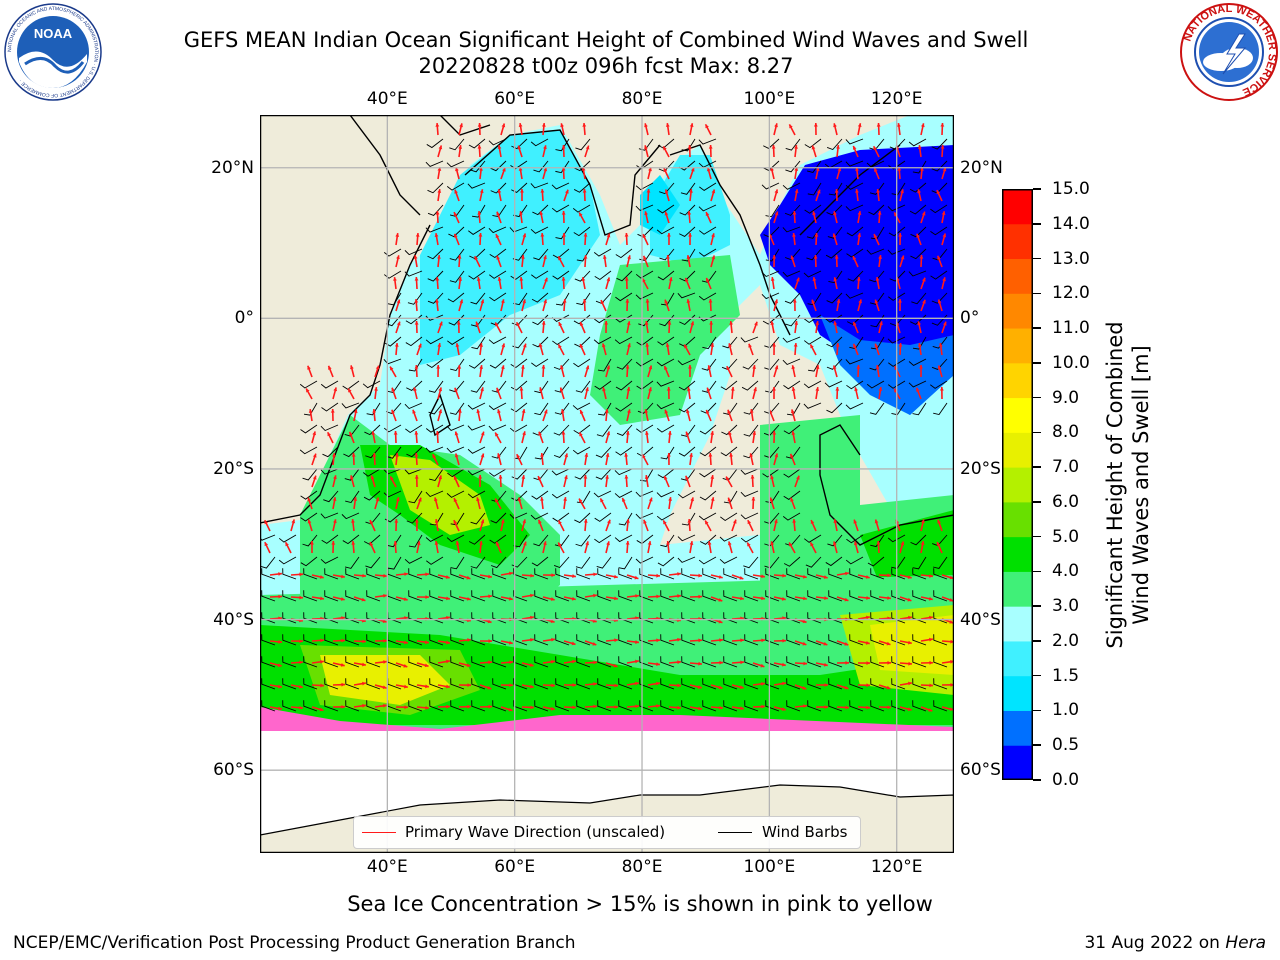 This screenshot has width=1280, height=960. Describe the element at coordinates (1071, 293) in the screenshot. I see `colorbar-tick-label: 12.0` at that location.